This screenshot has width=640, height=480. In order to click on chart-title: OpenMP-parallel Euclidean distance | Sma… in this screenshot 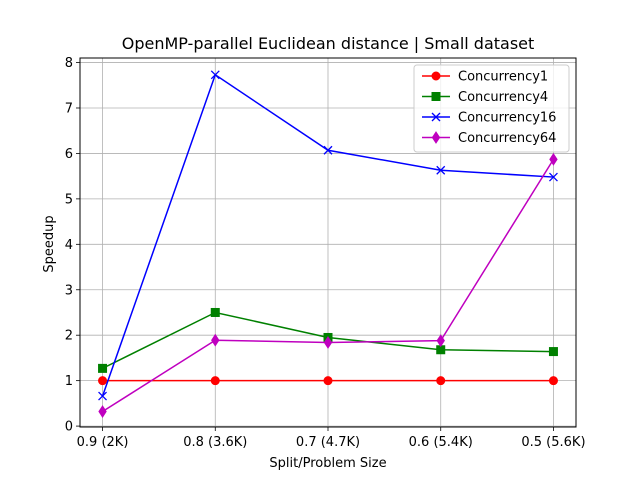, I will do `click(328, 43)`.